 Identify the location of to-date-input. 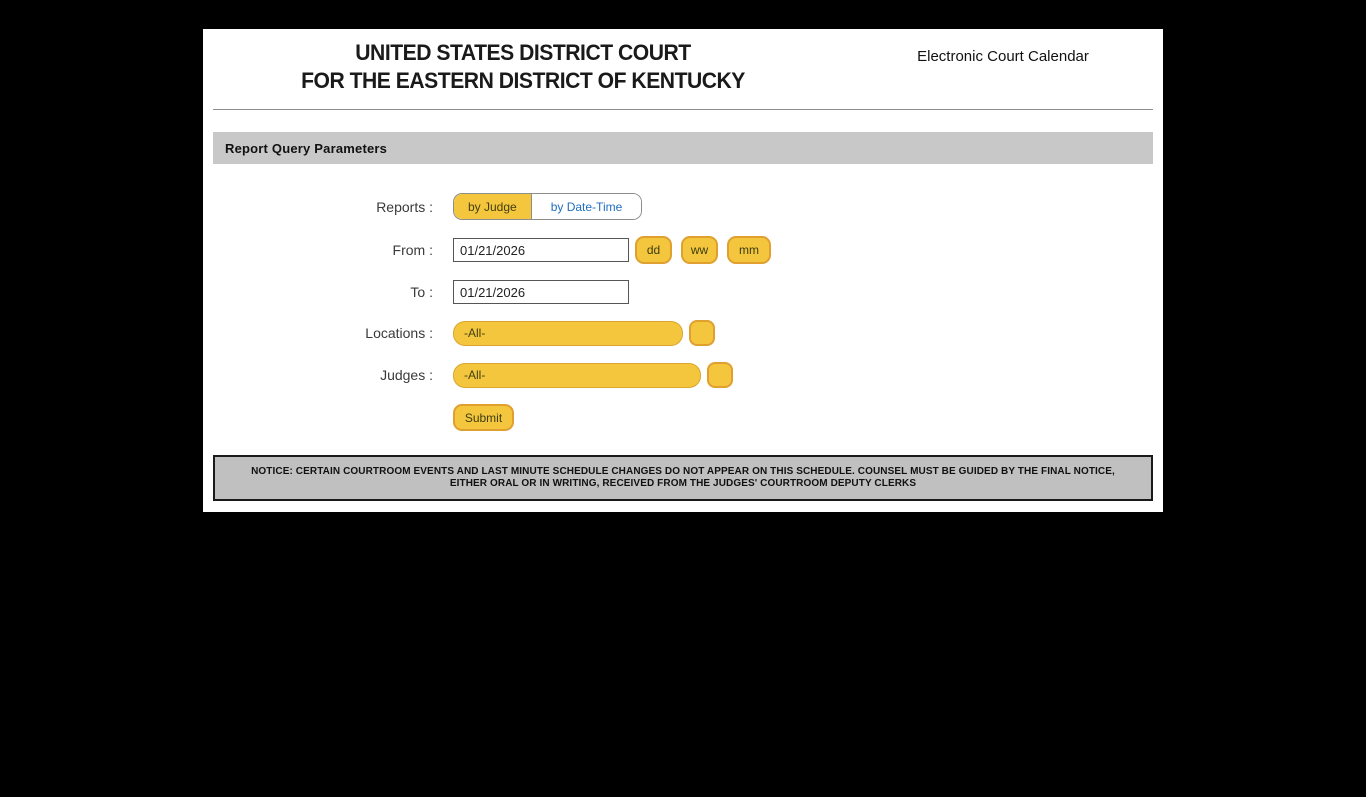
(541, 292).